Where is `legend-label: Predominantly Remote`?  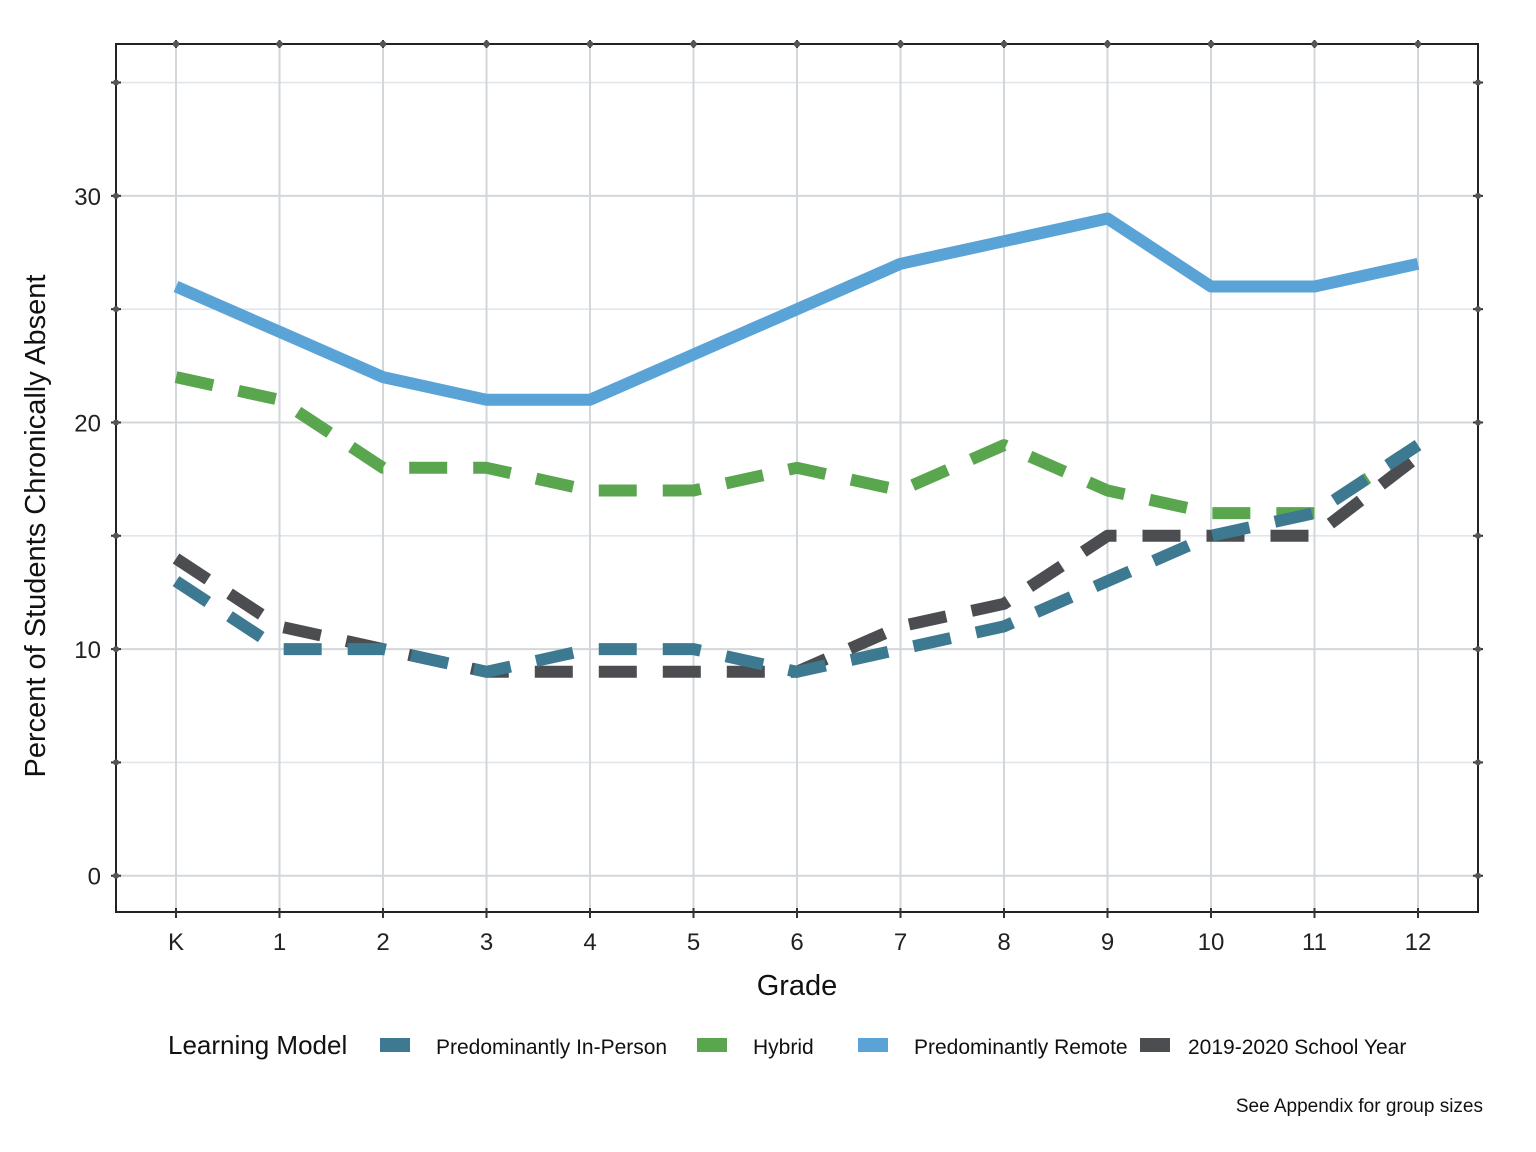 legend-label: Predominantly Remote is located at coordinates (1021, 1047).